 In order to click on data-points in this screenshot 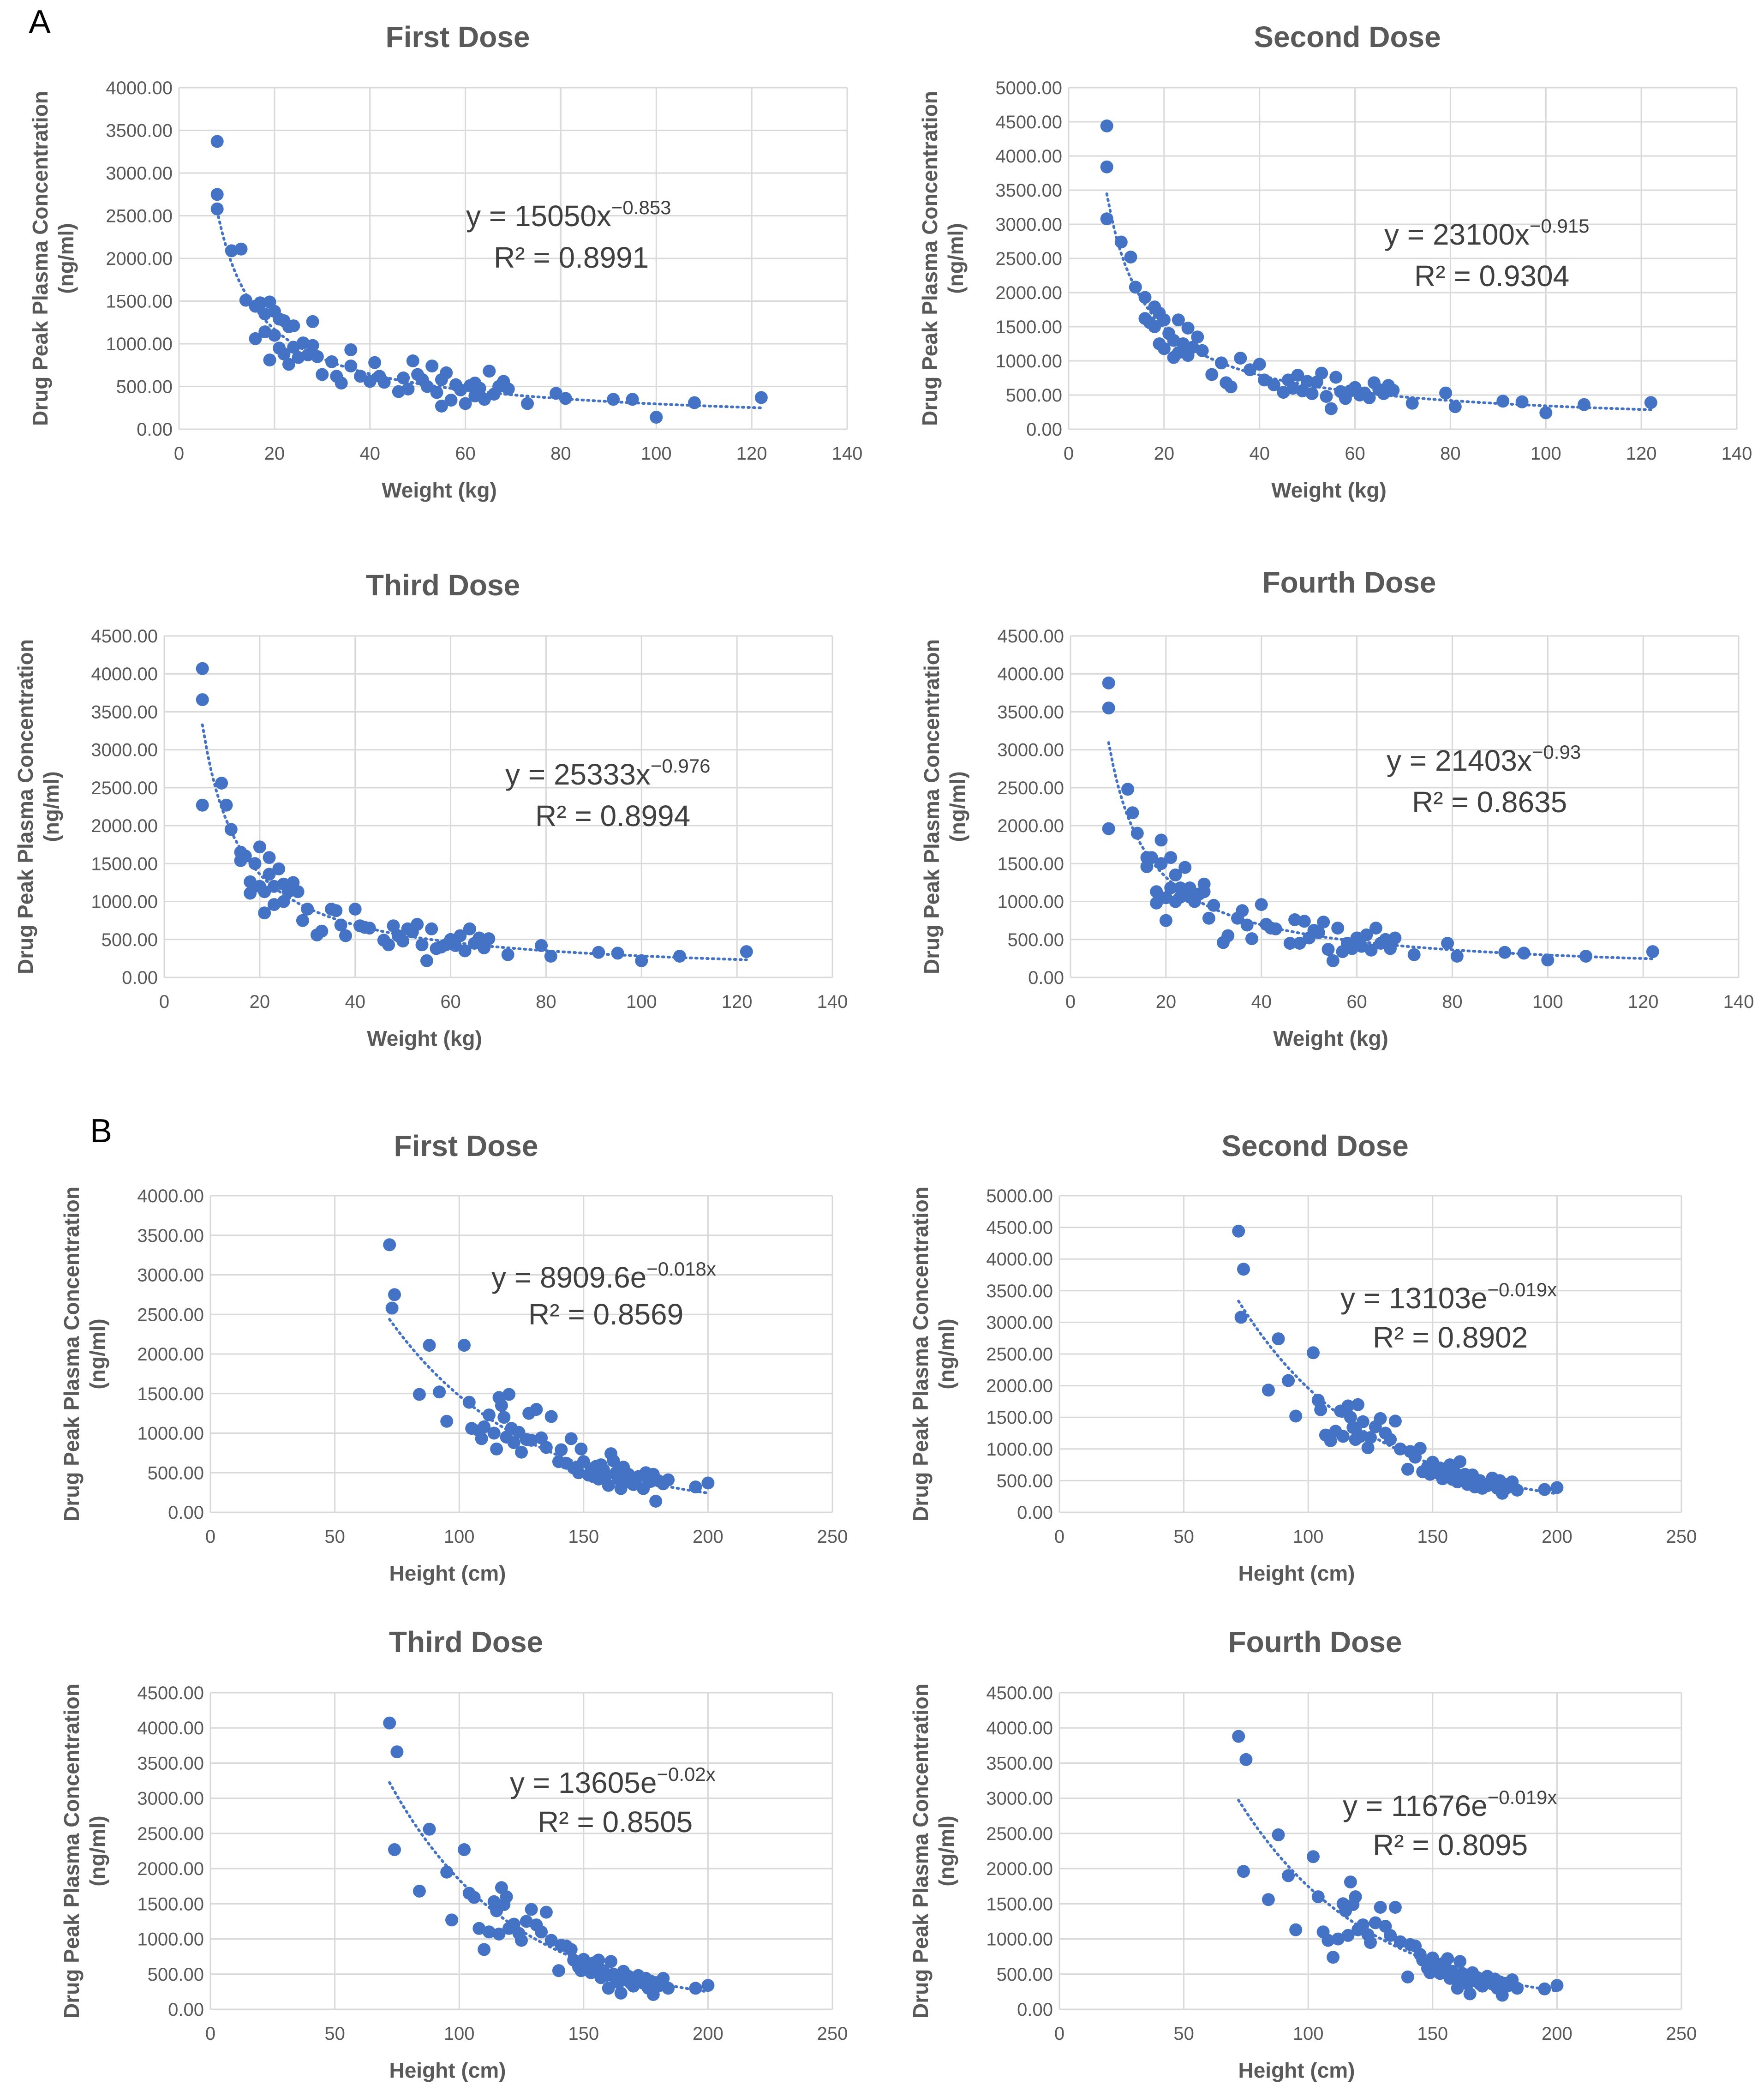, I will do `click(1398, 1866)`.